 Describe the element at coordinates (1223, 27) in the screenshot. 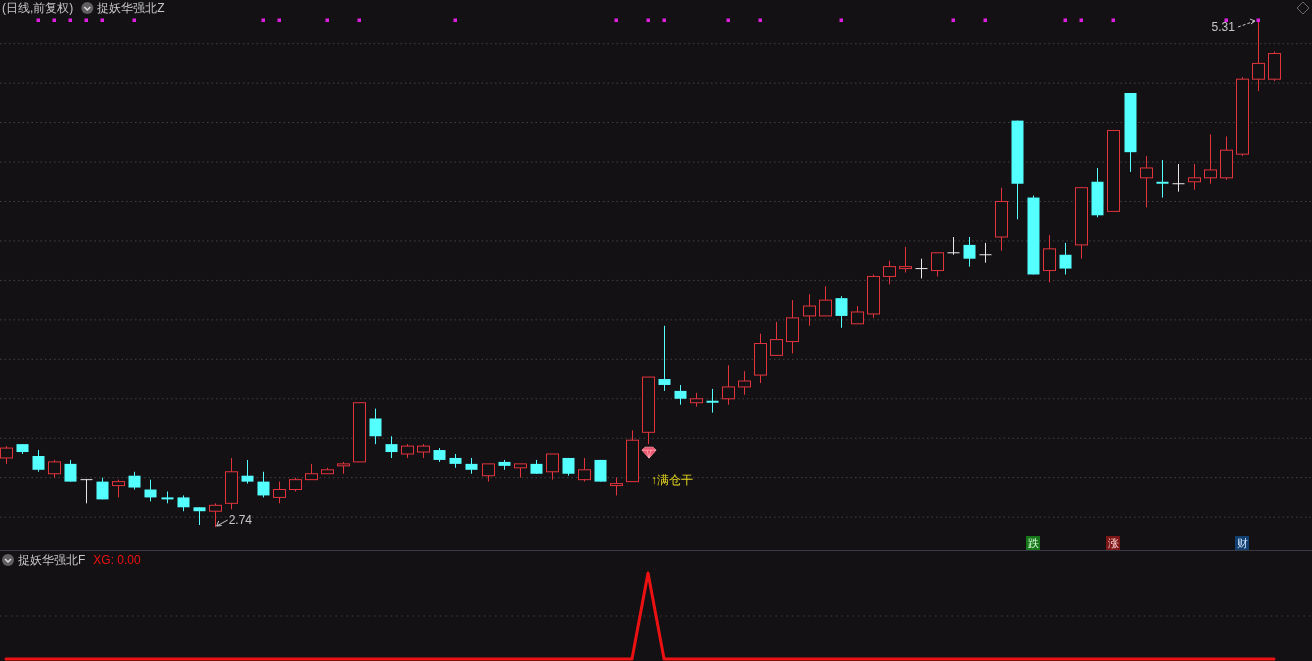

I see `annotation: 5.31` at that location.